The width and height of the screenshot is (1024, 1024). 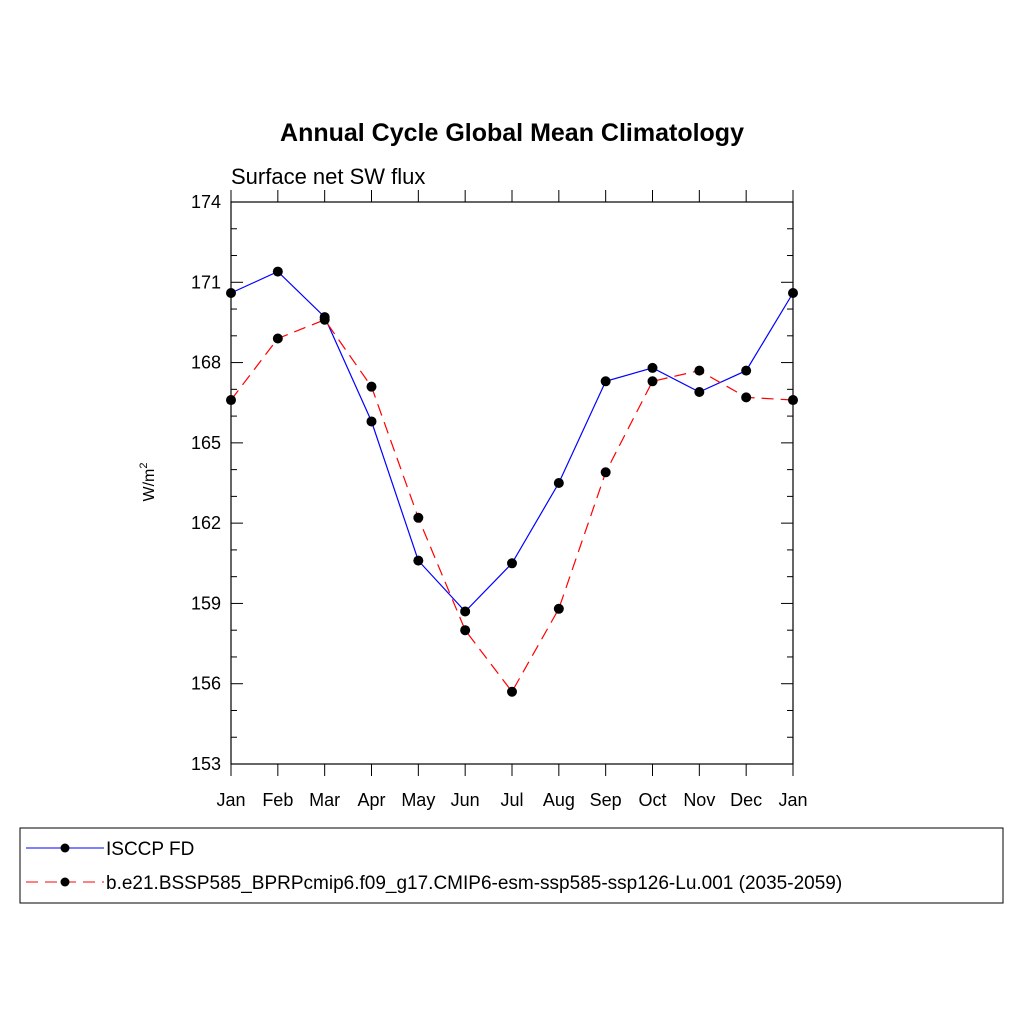 What do you see at coordinates (699, 800) in the screenshot?
I see `x-tick-label: Nov` at bounding box center [699, 800].